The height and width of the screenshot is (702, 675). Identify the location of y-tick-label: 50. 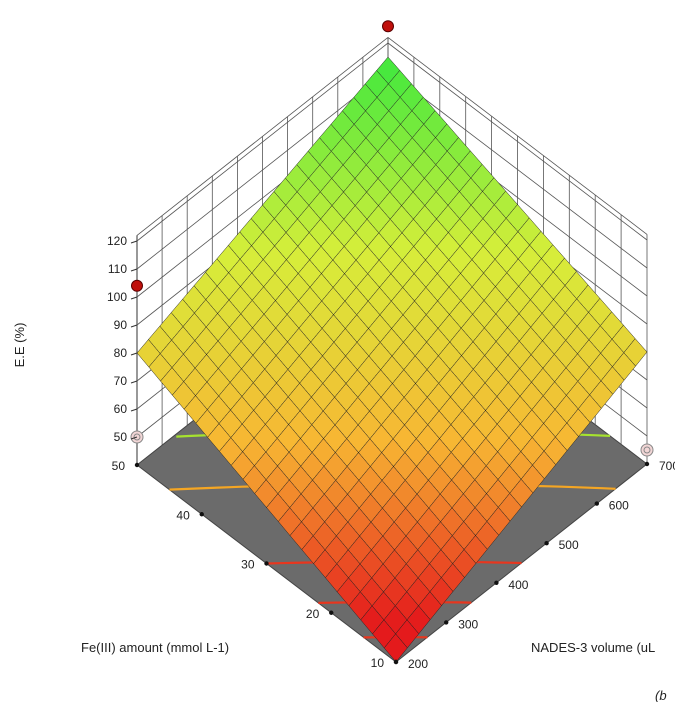
(119, 466).